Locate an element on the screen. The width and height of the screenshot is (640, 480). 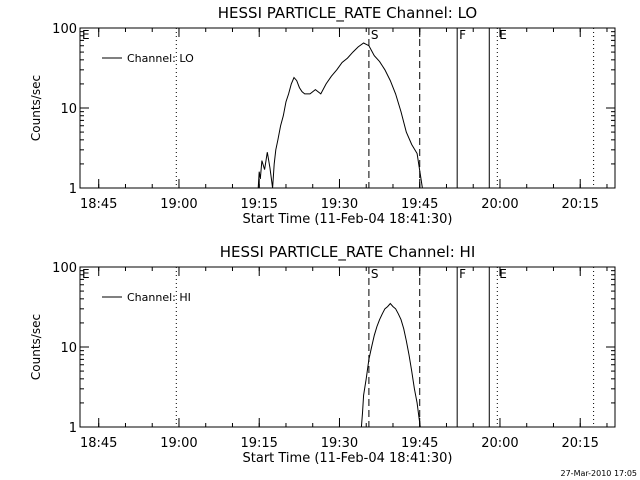
timestamp: 27-Mar-2010 17:05 is located at coordinates (599, 473).